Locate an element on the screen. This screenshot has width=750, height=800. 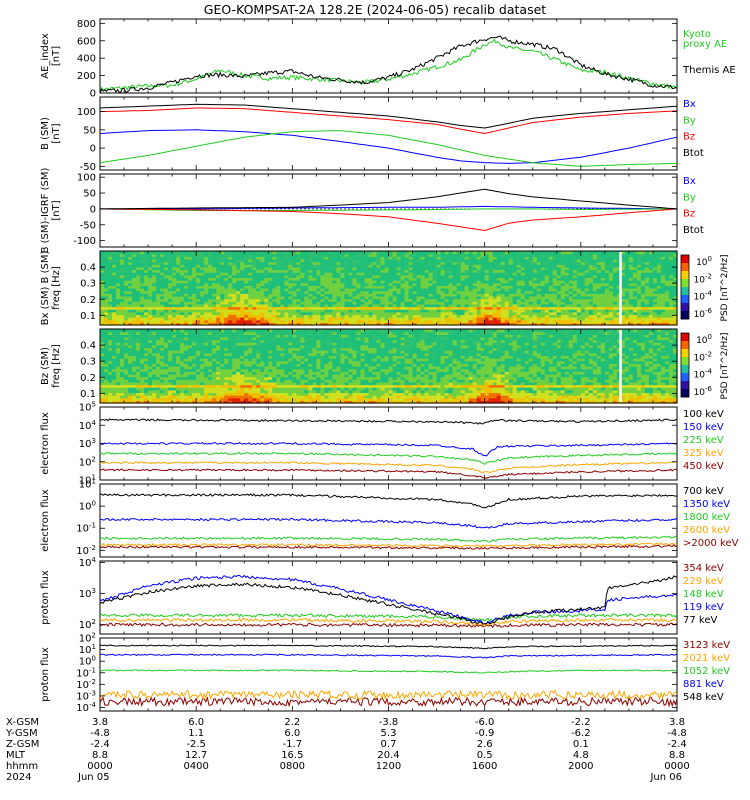
series-line-119-kev is located at coordinates (388, 599).